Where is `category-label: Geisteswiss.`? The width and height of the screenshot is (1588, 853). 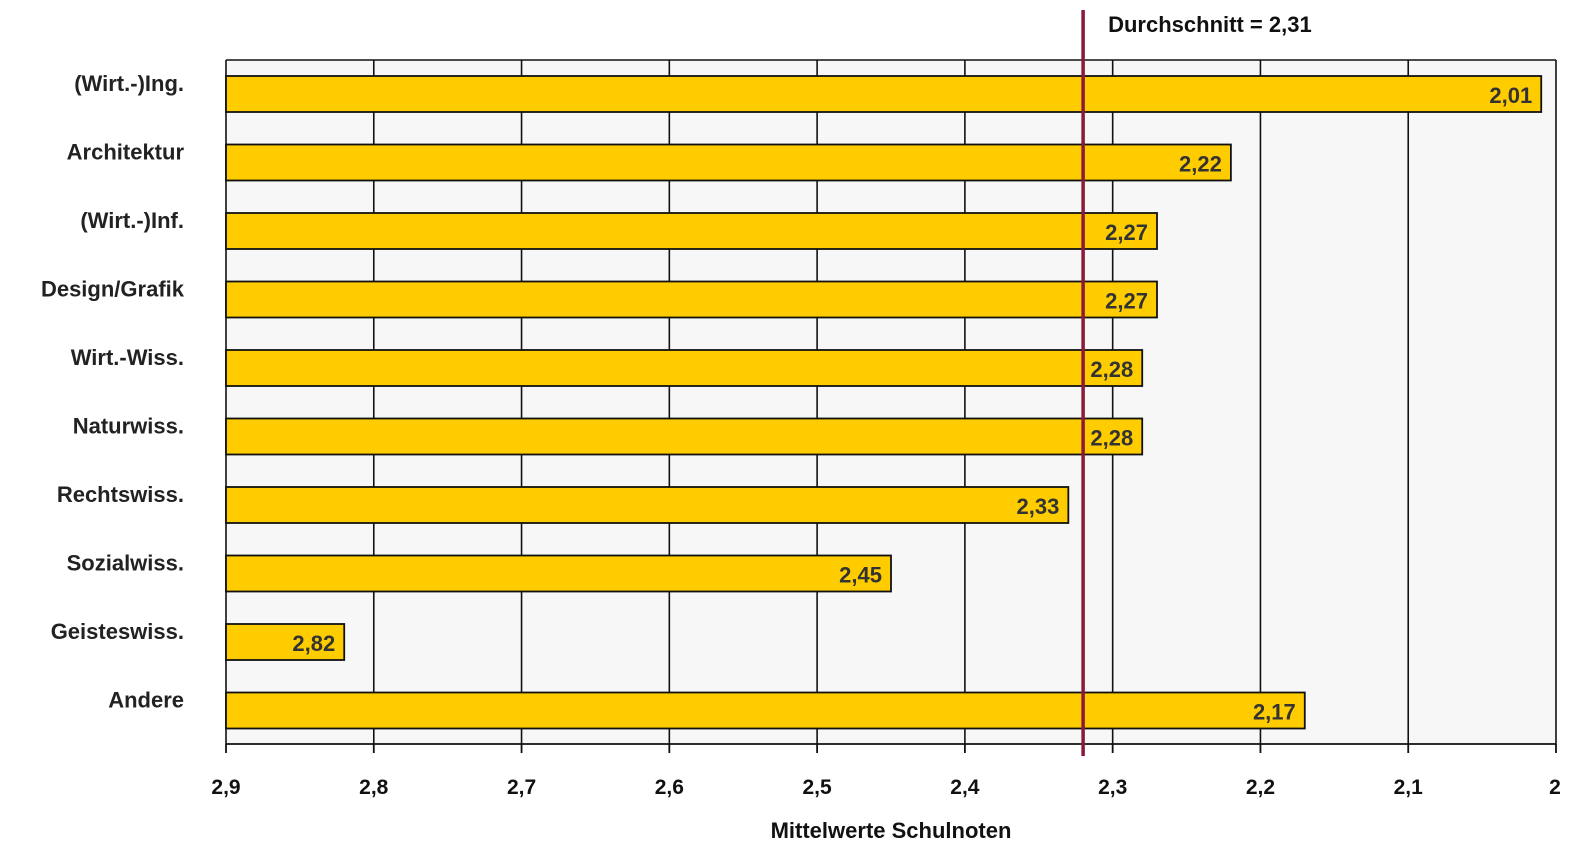
category-label: Geisteswiss. is located at coordinates (117, 631).